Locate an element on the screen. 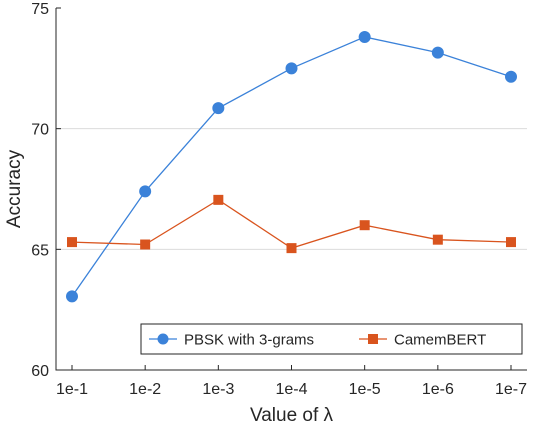 The height and width of the screenshot is (428, 540). legend-box is located at coordinates (331, 339).